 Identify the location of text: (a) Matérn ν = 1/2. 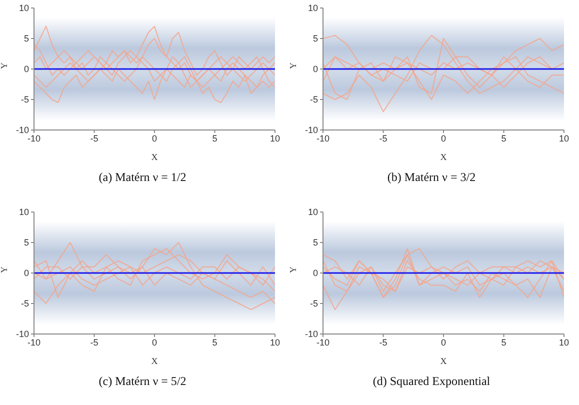
(143, 177).